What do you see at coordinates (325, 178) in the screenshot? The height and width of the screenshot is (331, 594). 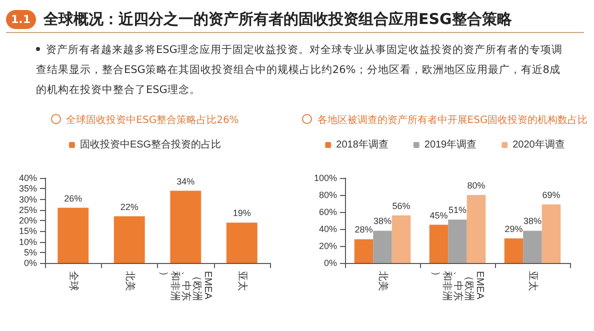 I see `y-tick-label: 100%` at bounding box center [325, 178].